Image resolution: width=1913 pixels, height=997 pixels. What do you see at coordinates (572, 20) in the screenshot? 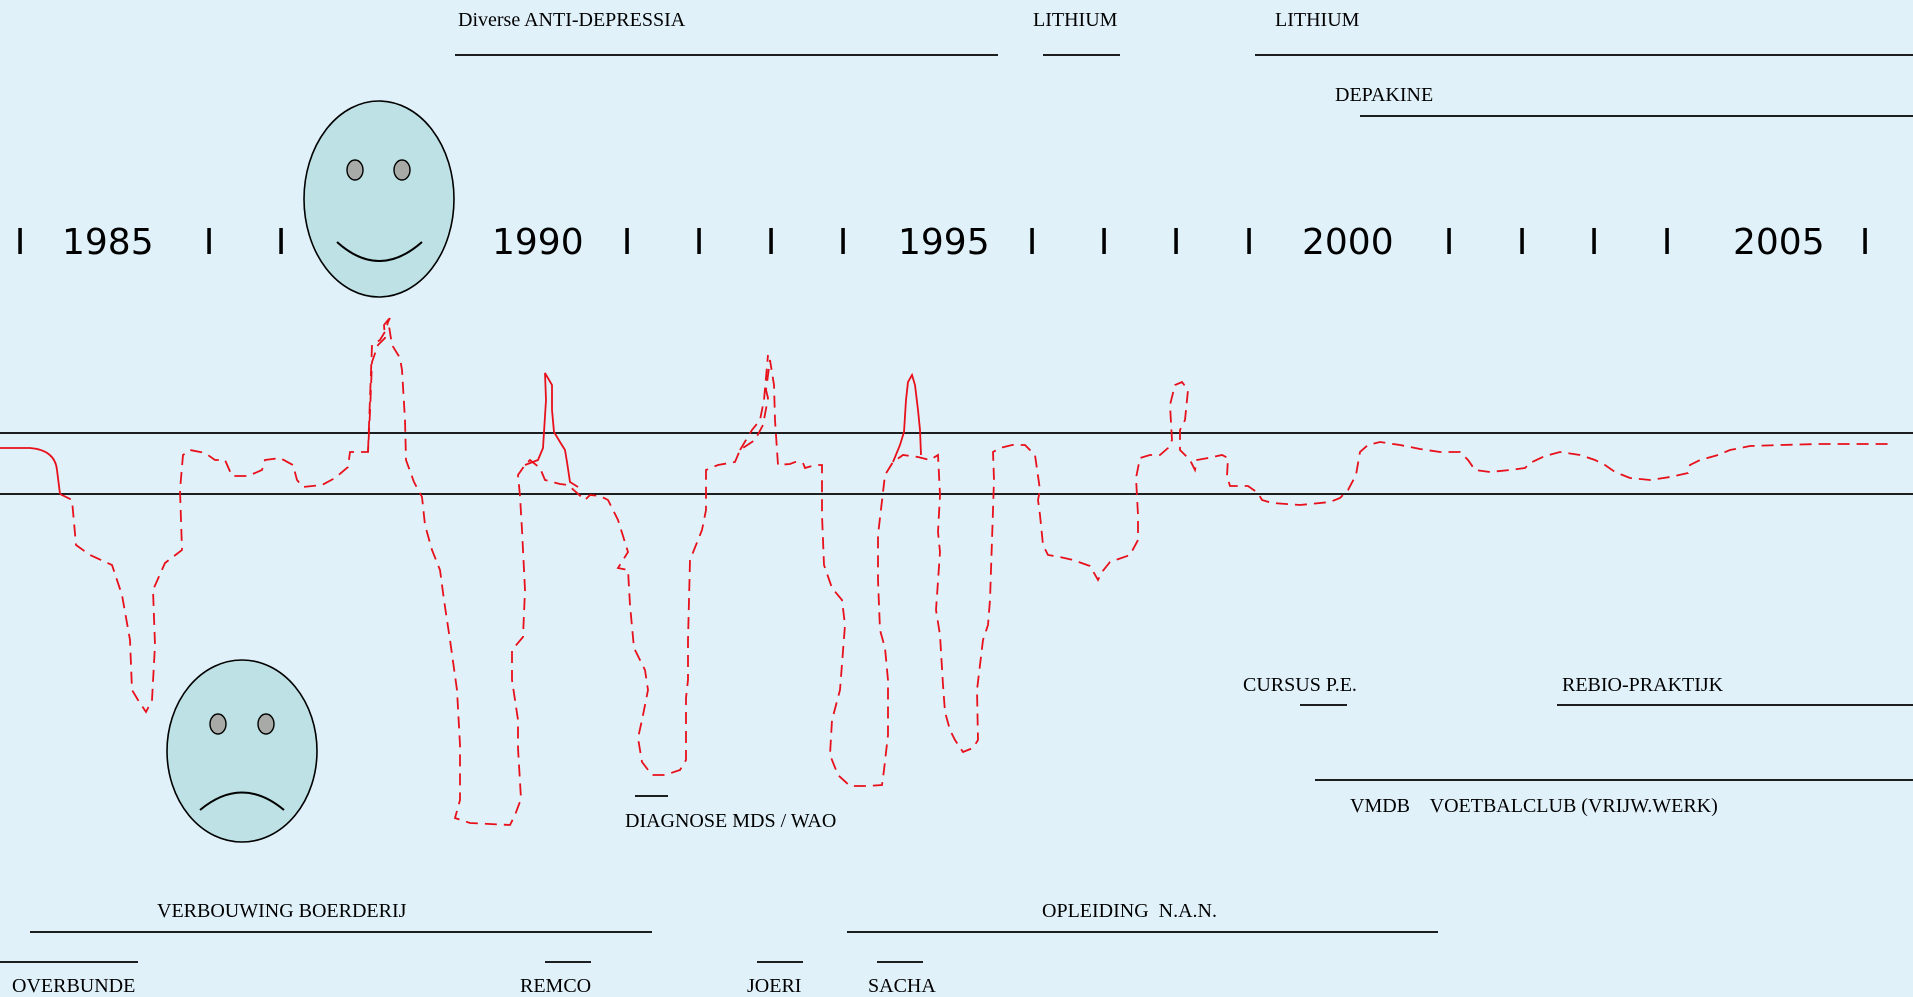
I see `label-anti-depressia: Diverse ANTI-DEPRESSIA` at bounding box center [572, 20].